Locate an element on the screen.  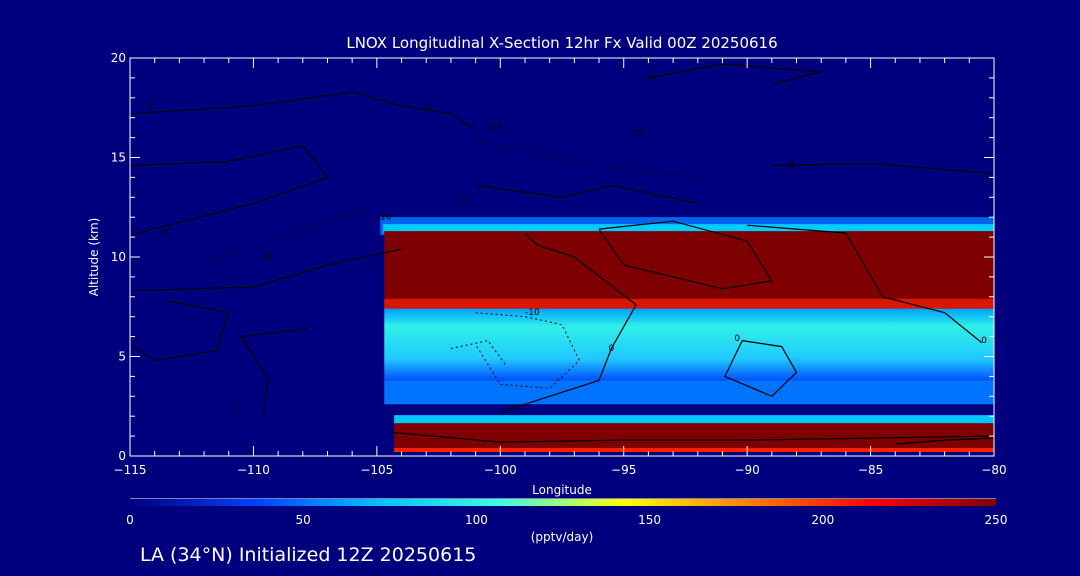
surface-band-edge is located at coordinates (694, 450).